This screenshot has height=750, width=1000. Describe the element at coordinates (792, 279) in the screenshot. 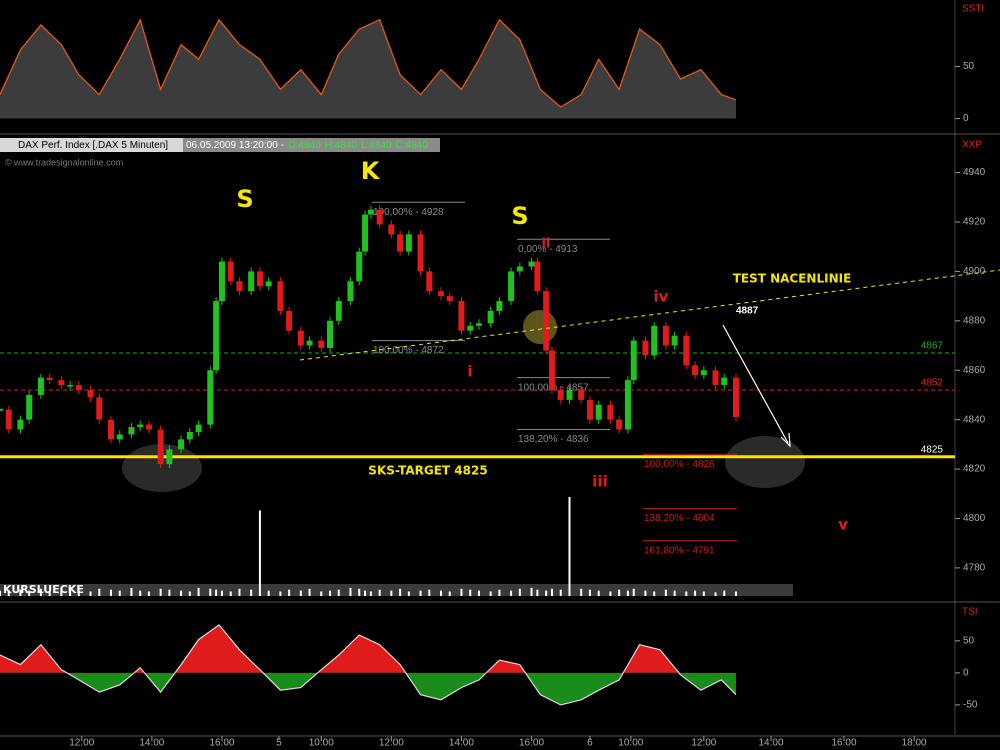

I see `annotation: TEST NACENLINIE` at that location.